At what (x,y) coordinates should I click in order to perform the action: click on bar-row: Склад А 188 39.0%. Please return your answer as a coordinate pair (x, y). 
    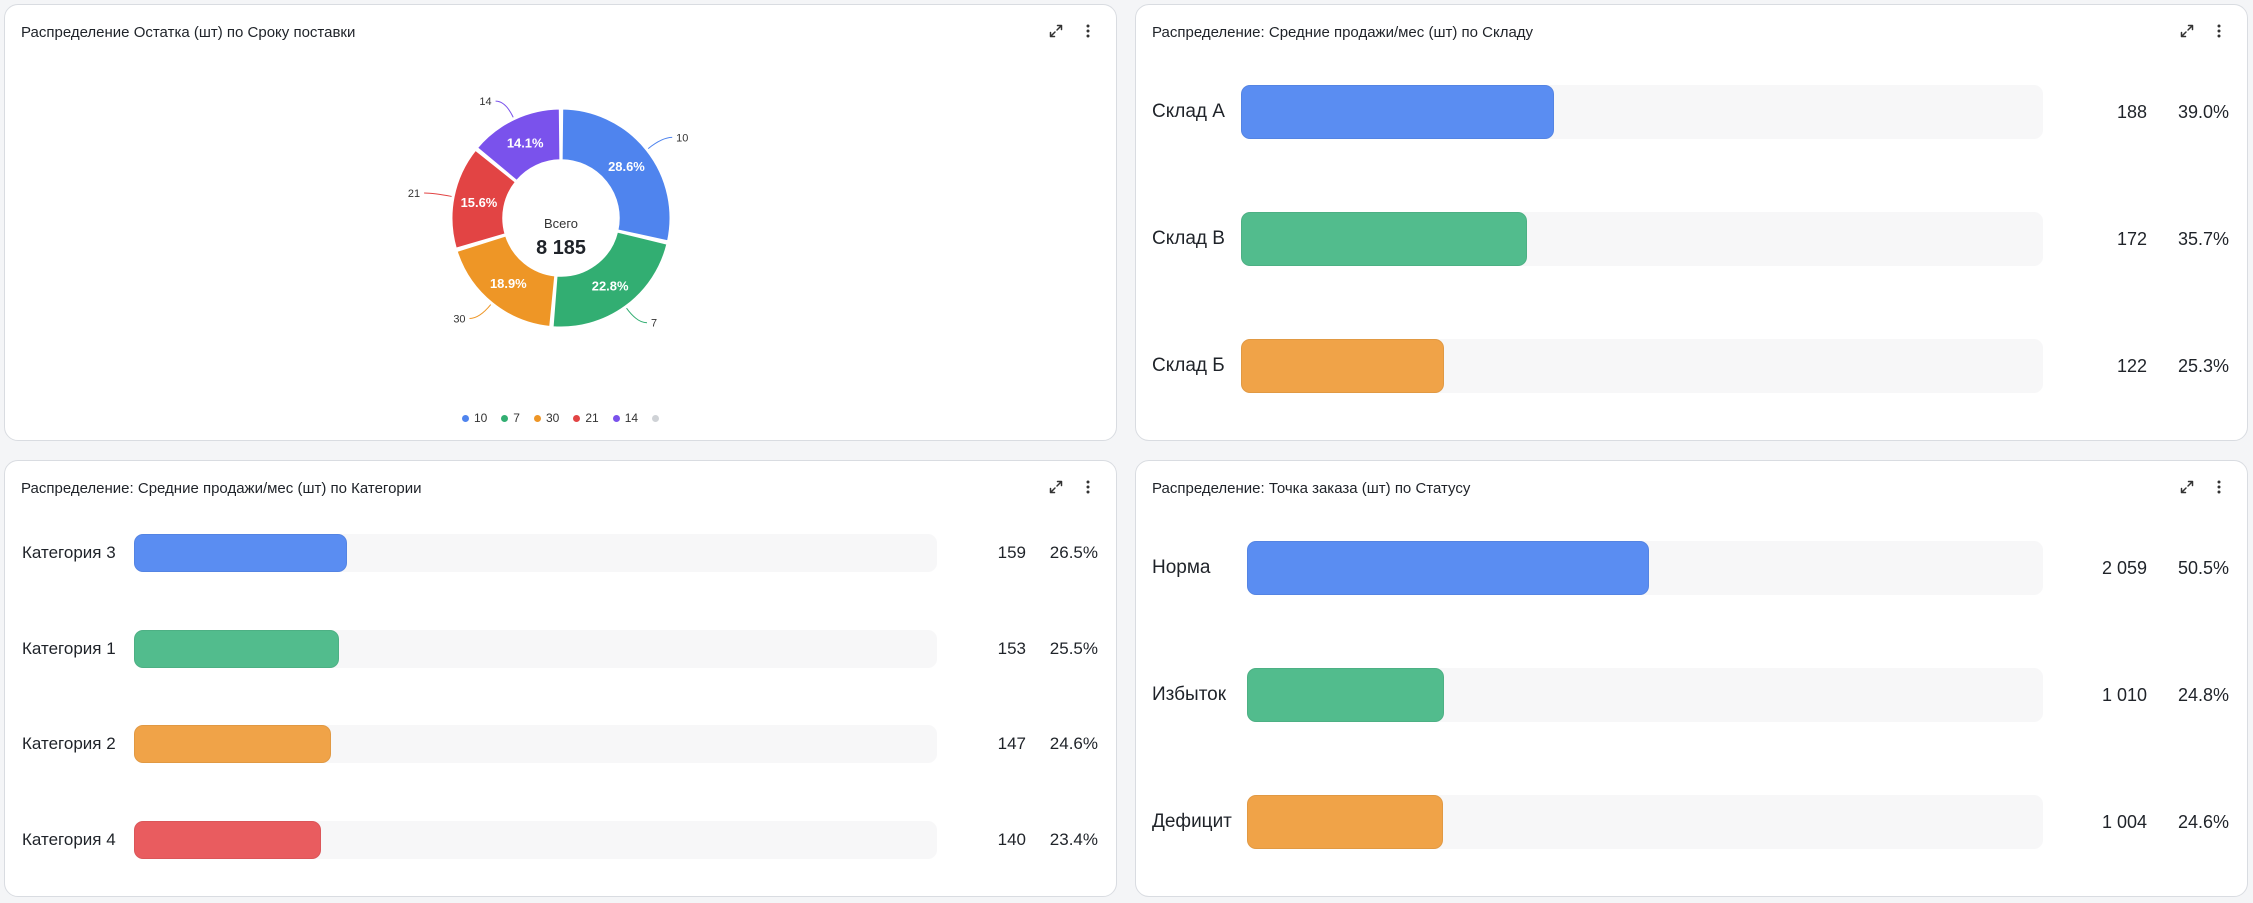
    Looking at the image, I should click on (1691, 112).